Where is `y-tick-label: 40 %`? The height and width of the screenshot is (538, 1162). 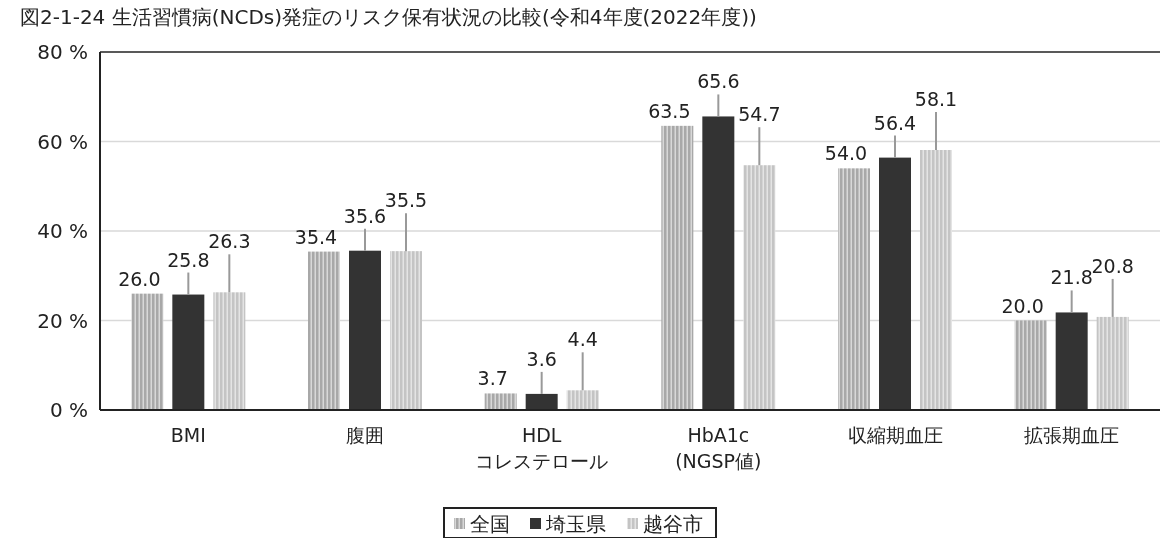 y-tick-label: 40 % is located at coordinates (62, 231).